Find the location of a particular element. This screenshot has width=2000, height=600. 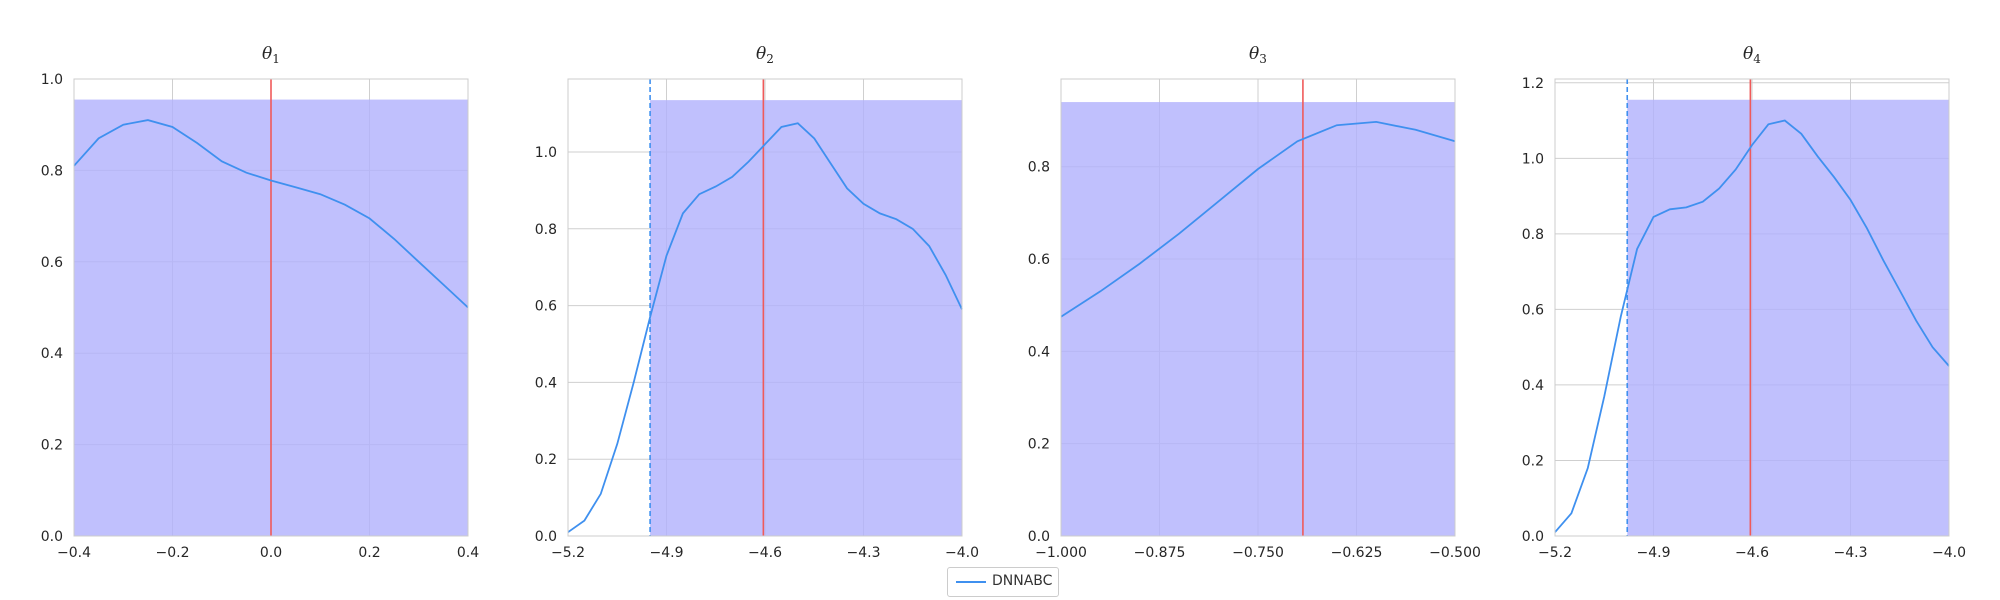

panel-4-xtick-label-3: −4.3 is located at coordinates (1851, 553).